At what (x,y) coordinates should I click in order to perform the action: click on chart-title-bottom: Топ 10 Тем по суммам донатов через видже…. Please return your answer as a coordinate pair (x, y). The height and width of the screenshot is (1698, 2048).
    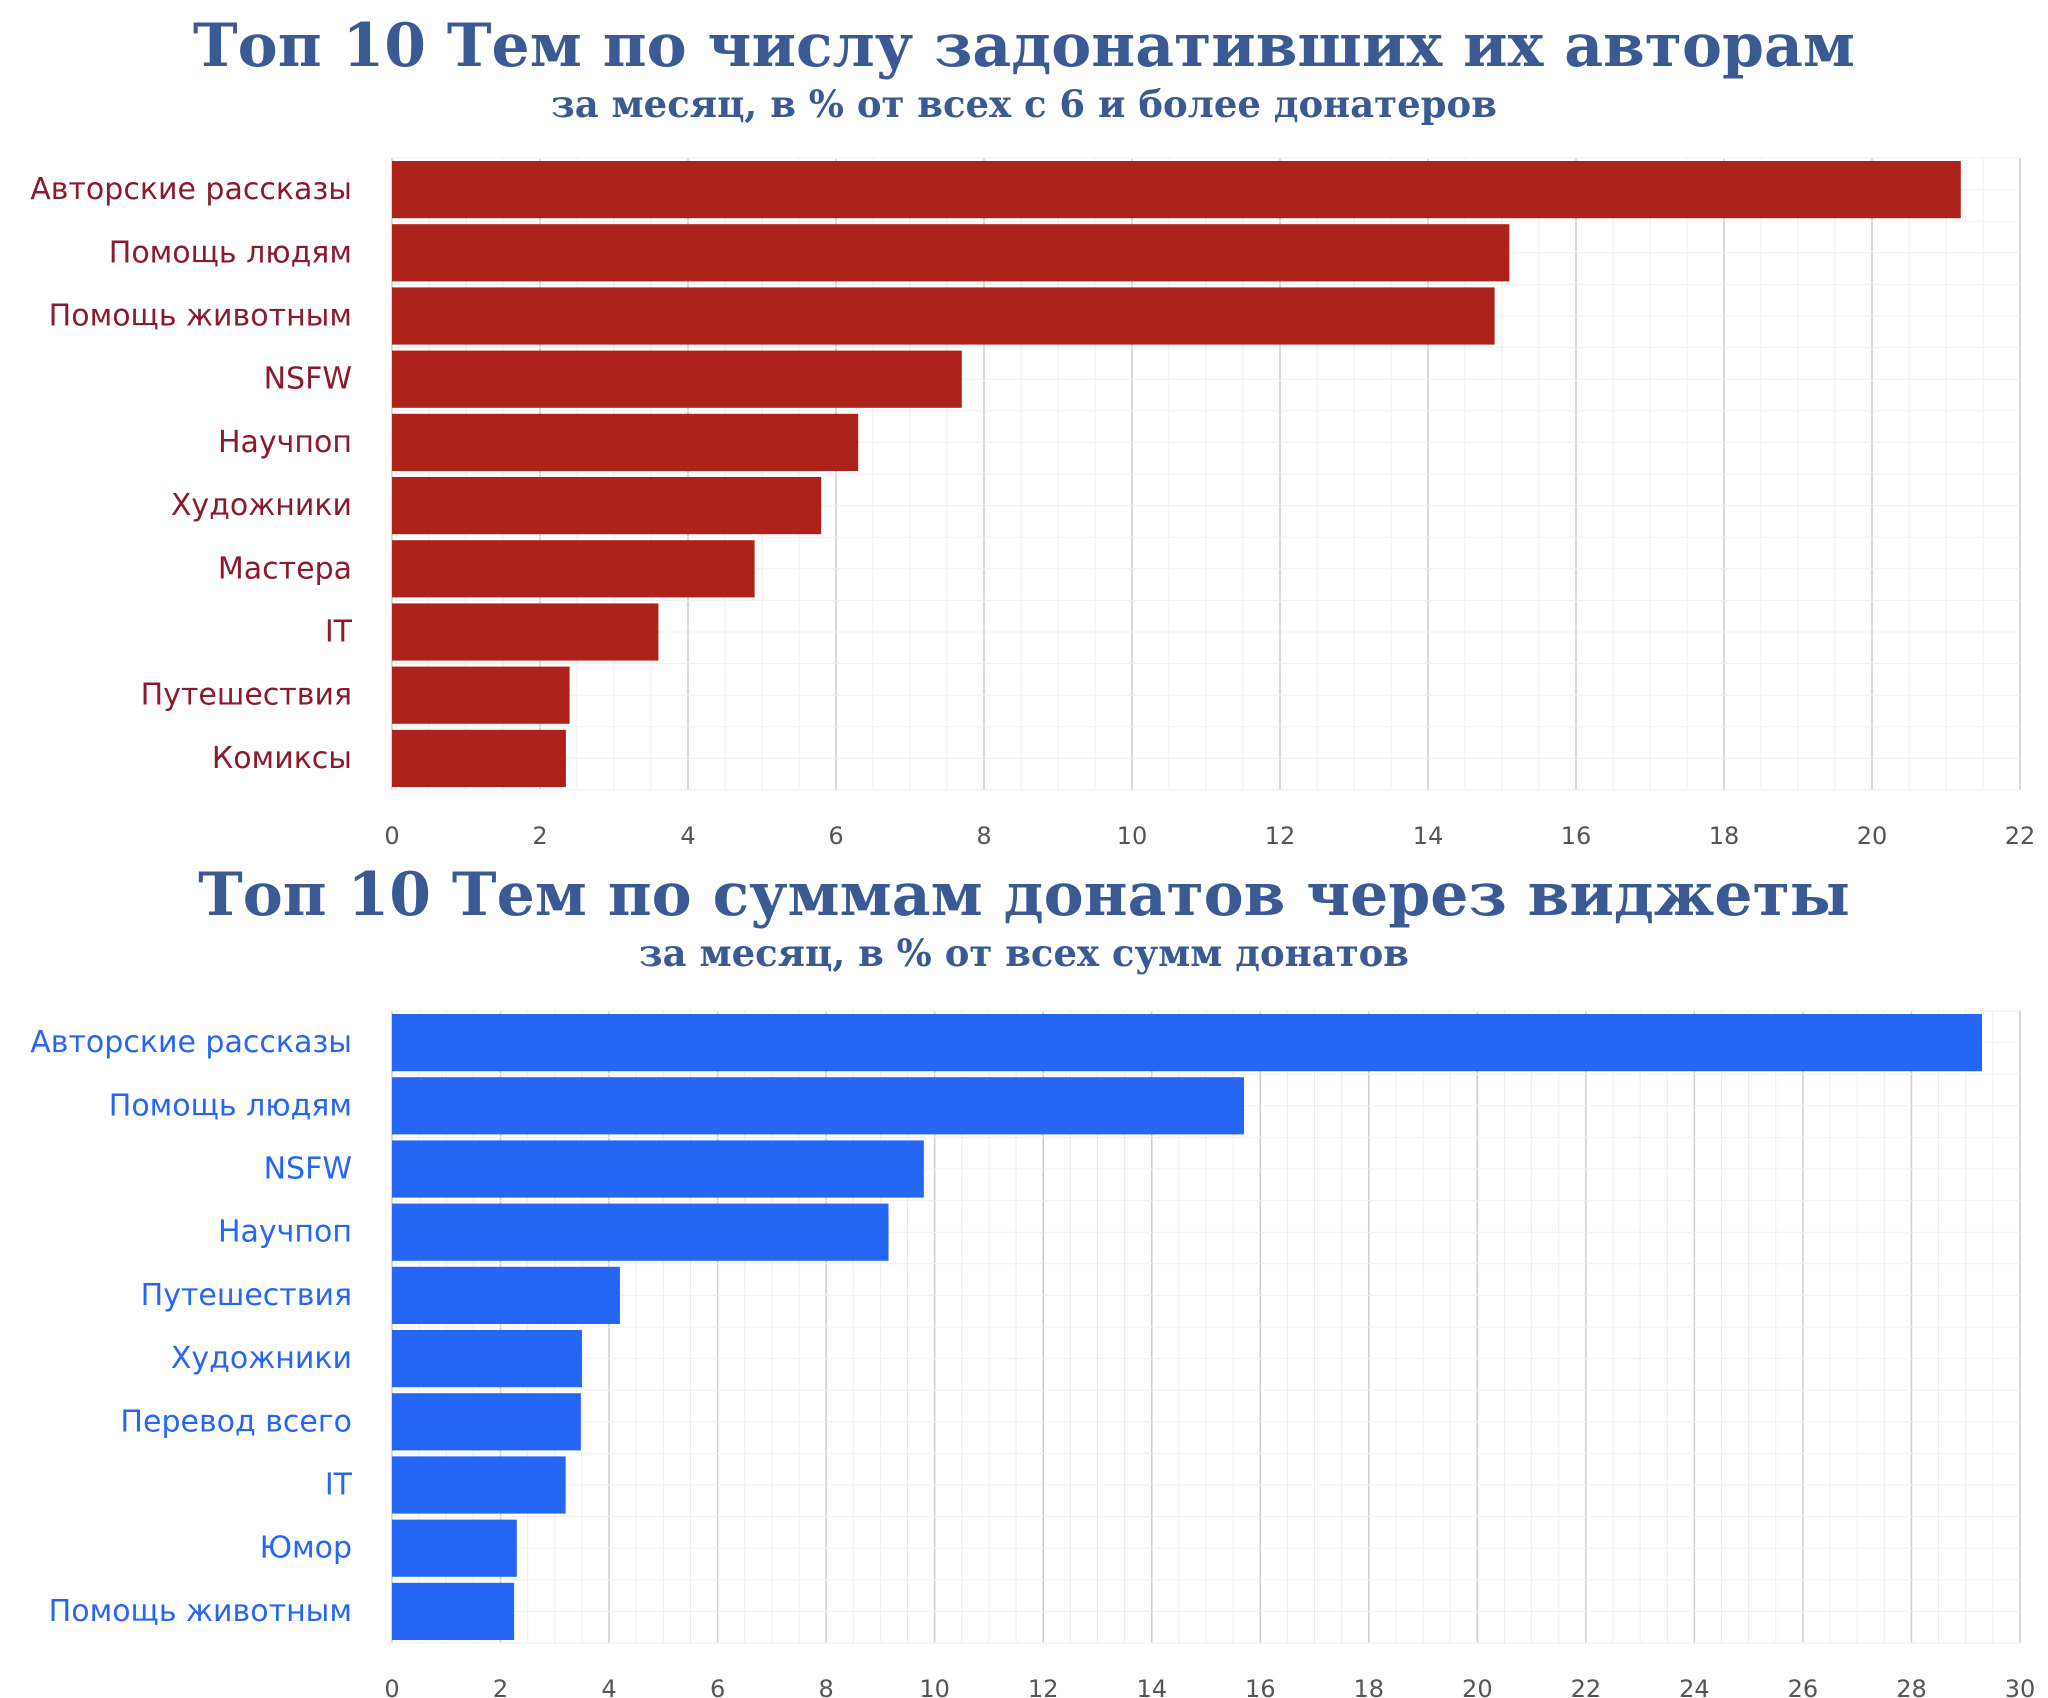
    Looking at the image, I should click on (1024, 895).